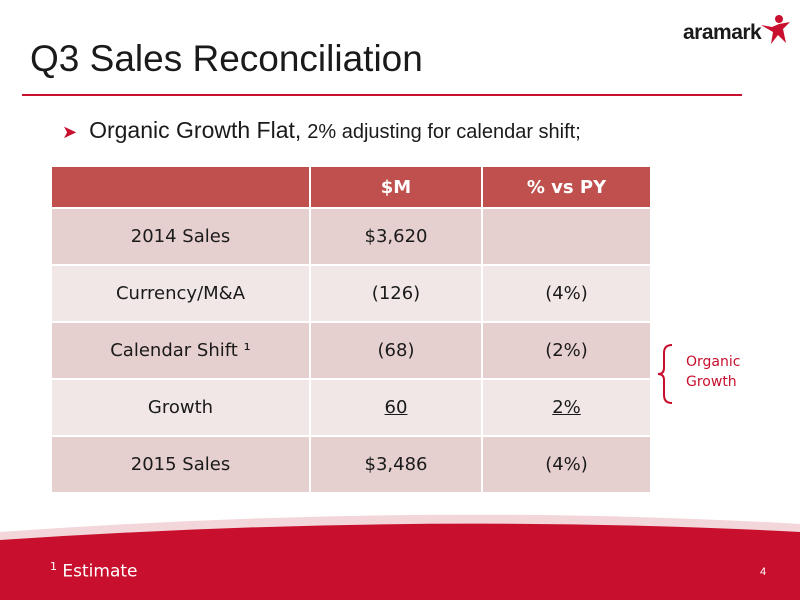  What do you see at coordinates (396, 236) in the screenshot?
I see `row-value: $3,620` at bounding box center [396, 236].